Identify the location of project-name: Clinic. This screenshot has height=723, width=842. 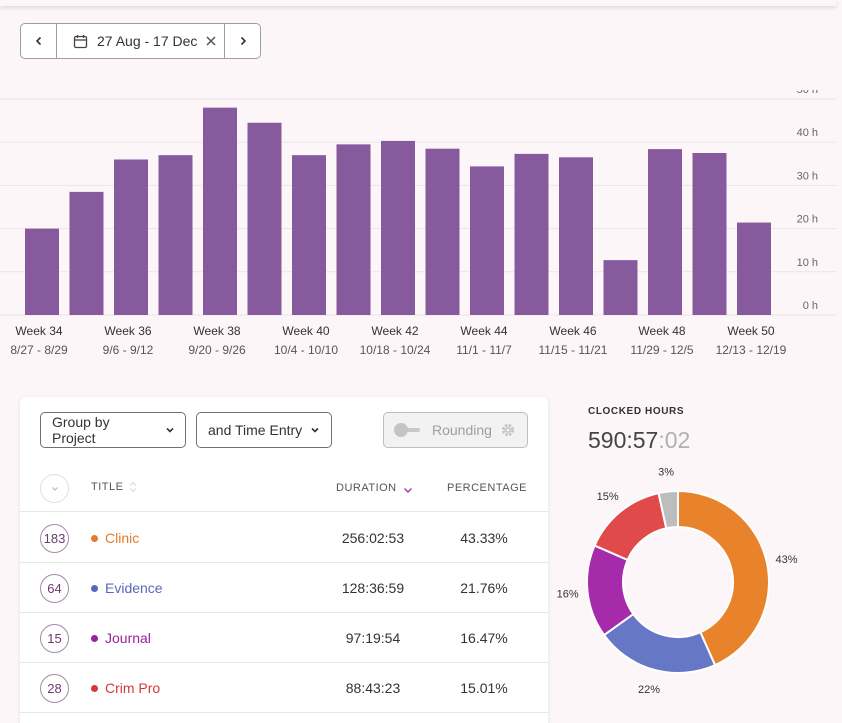
(115, 538).